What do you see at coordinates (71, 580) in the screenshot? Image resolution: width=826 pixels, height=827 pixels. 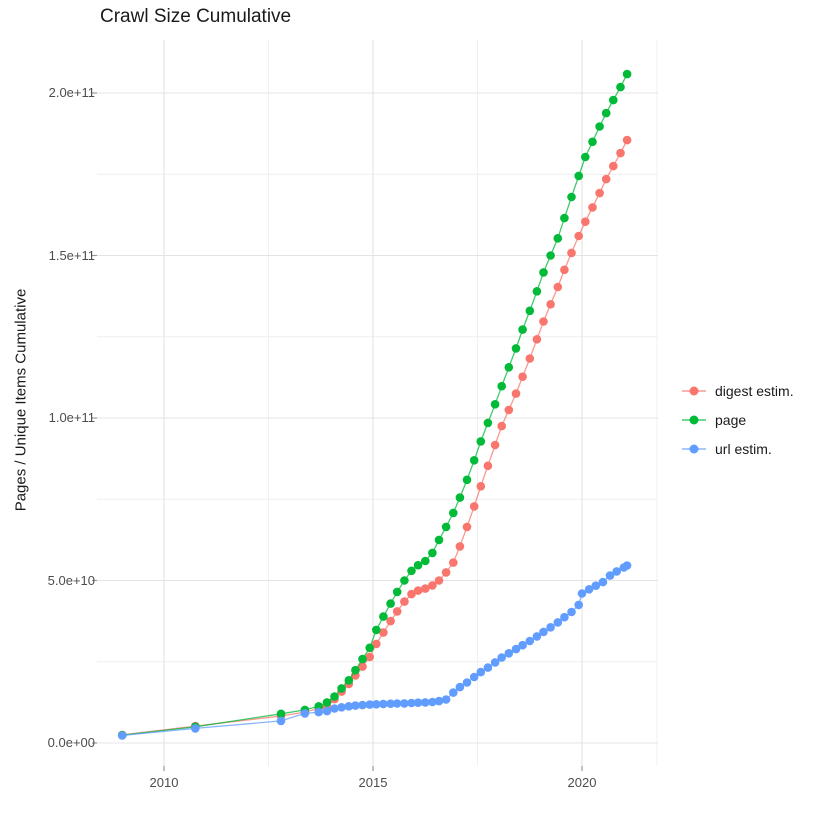 I see `y-tick-label-5e10: 5.0e+10` at bounding box center [71, 580].